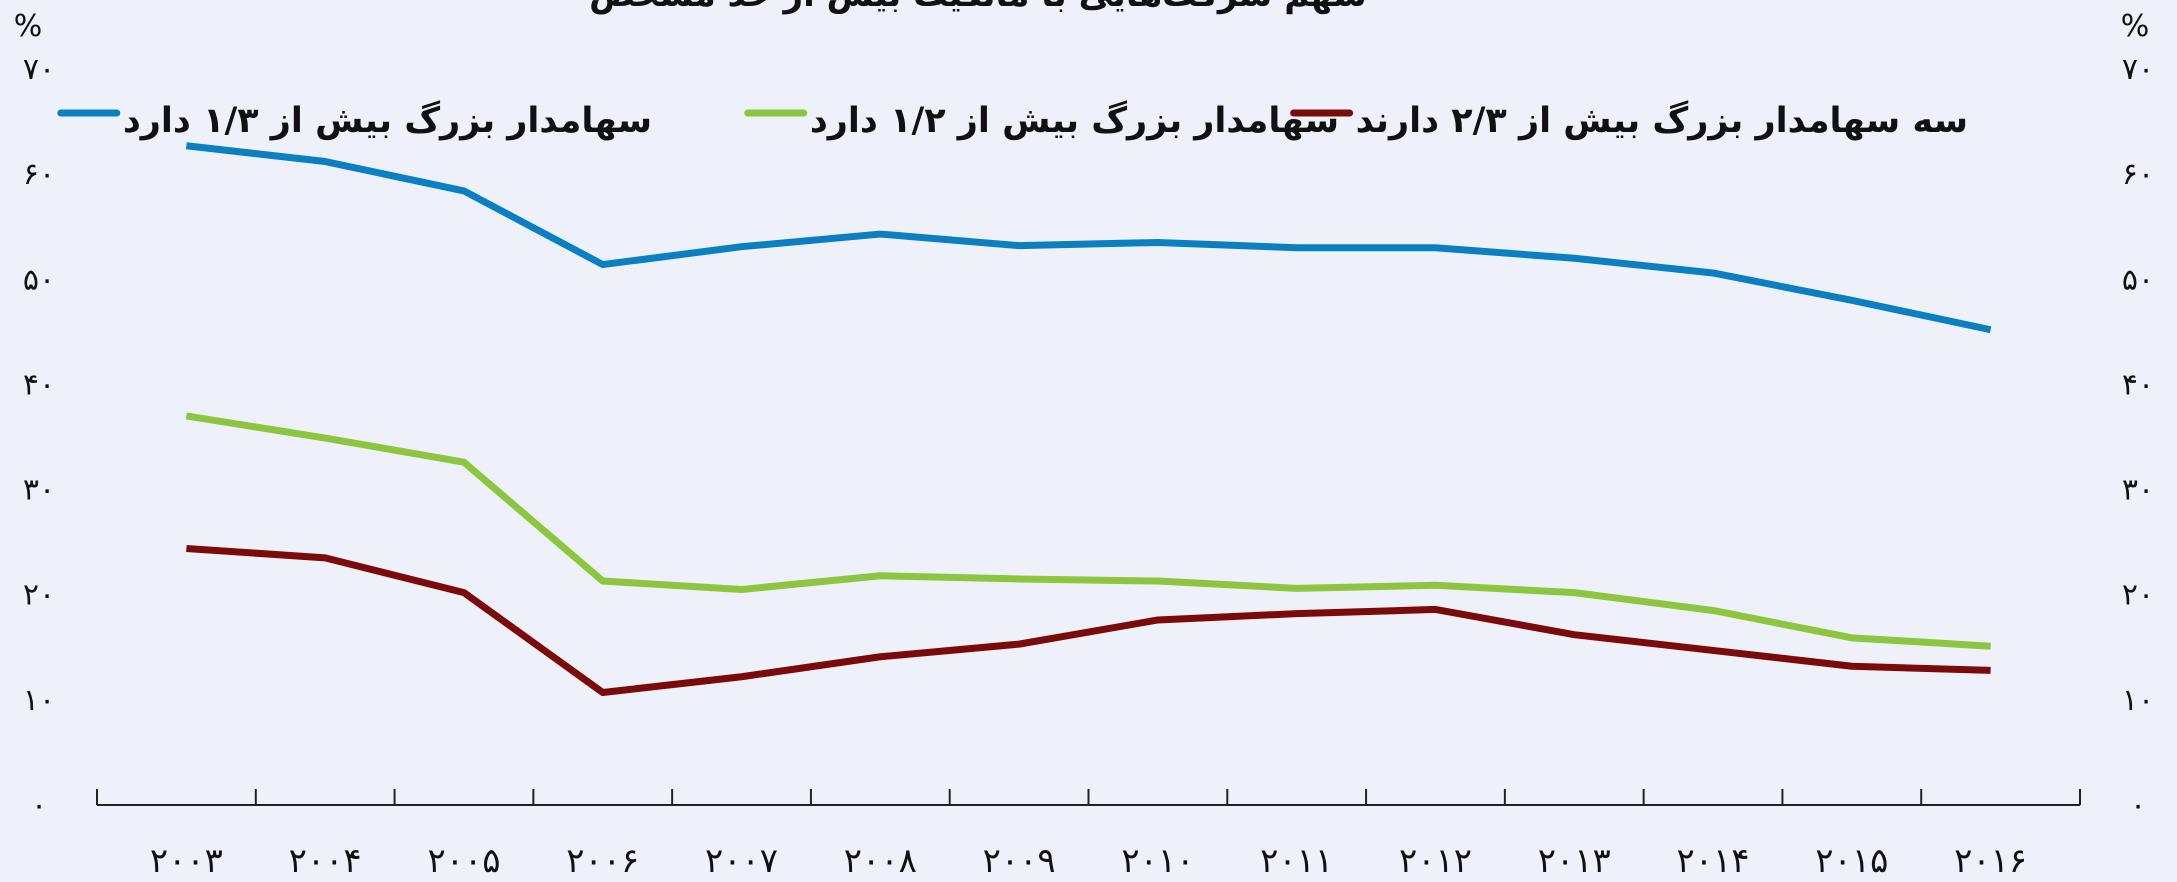 The width and height of the screenshot is (2177, 882). I want to click on x-tick-label: ۲۰۰۴, so click(325, 861).